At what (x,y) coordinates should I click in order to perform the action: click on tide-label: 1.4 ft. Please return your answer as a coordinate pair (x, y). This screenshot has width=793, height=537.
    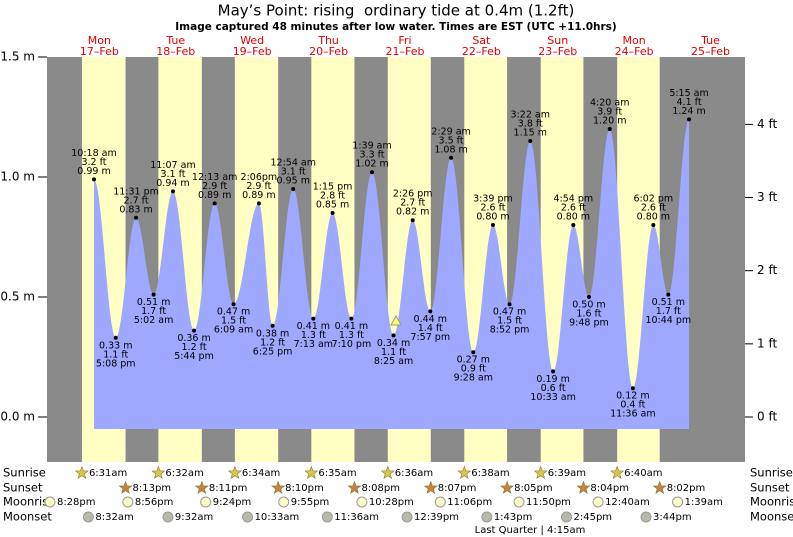
    Looking at the image, I should click on (430, 328).